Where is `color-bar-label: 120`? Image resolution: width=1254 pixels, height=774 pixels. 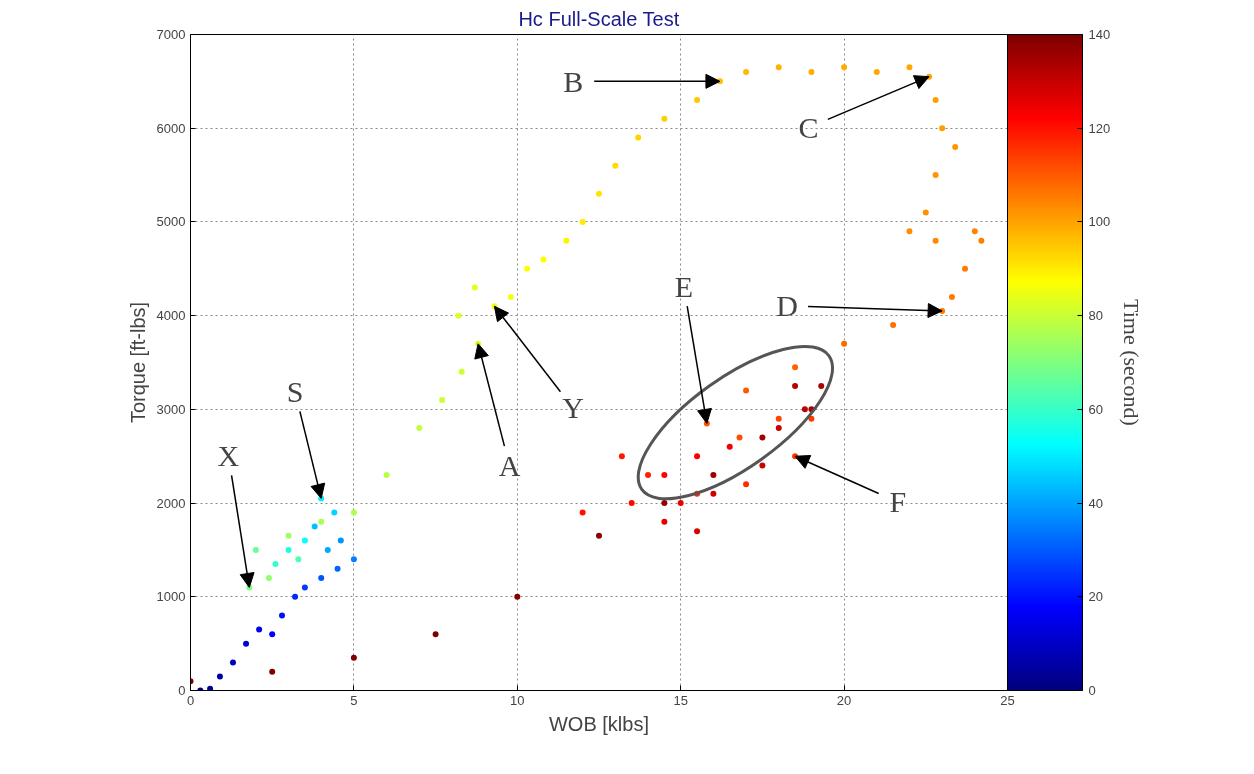 color-bar-label: 120 is located at coordinates (1099, 128).